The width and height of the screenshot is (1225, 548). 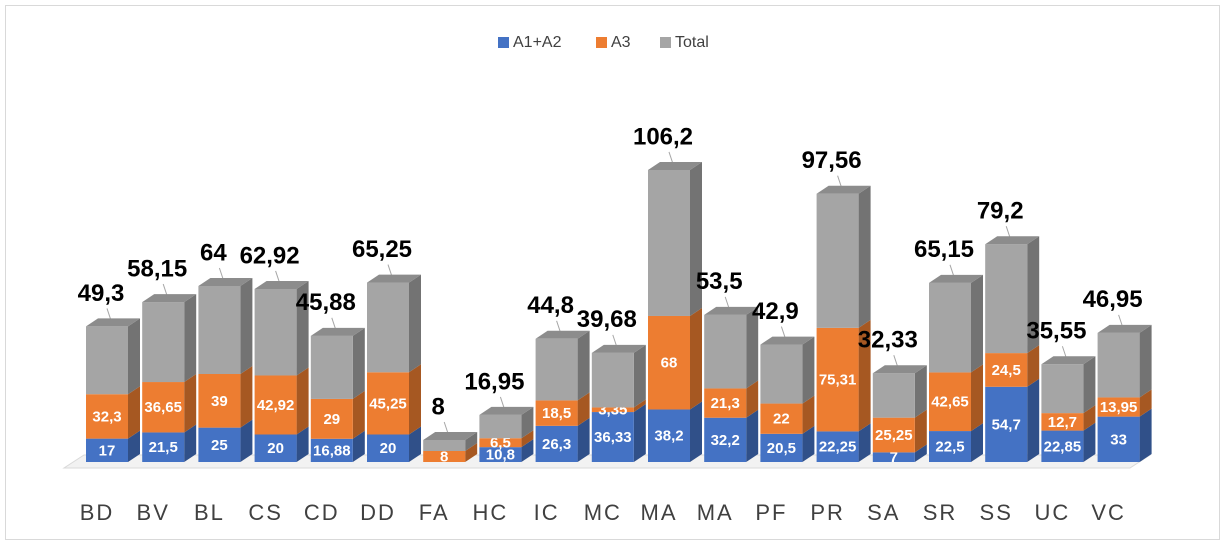 I want to click on data-label: 36,33, so click(x=613, y=437).